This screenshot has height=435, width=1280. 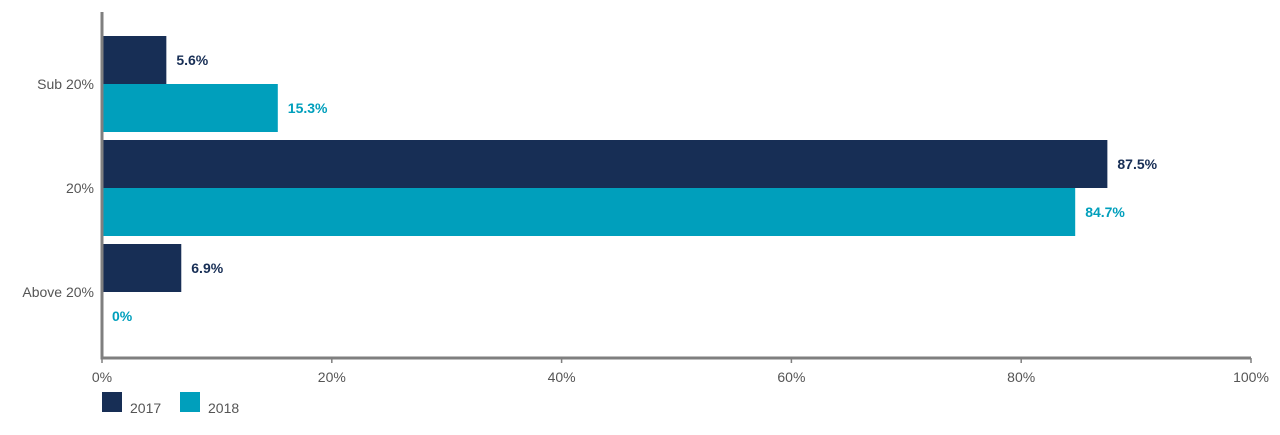 What do you see at coordinates (1105, 212) in the screenshot?
I see `data-label: 84.7%` at bounding box center [1105, 212].